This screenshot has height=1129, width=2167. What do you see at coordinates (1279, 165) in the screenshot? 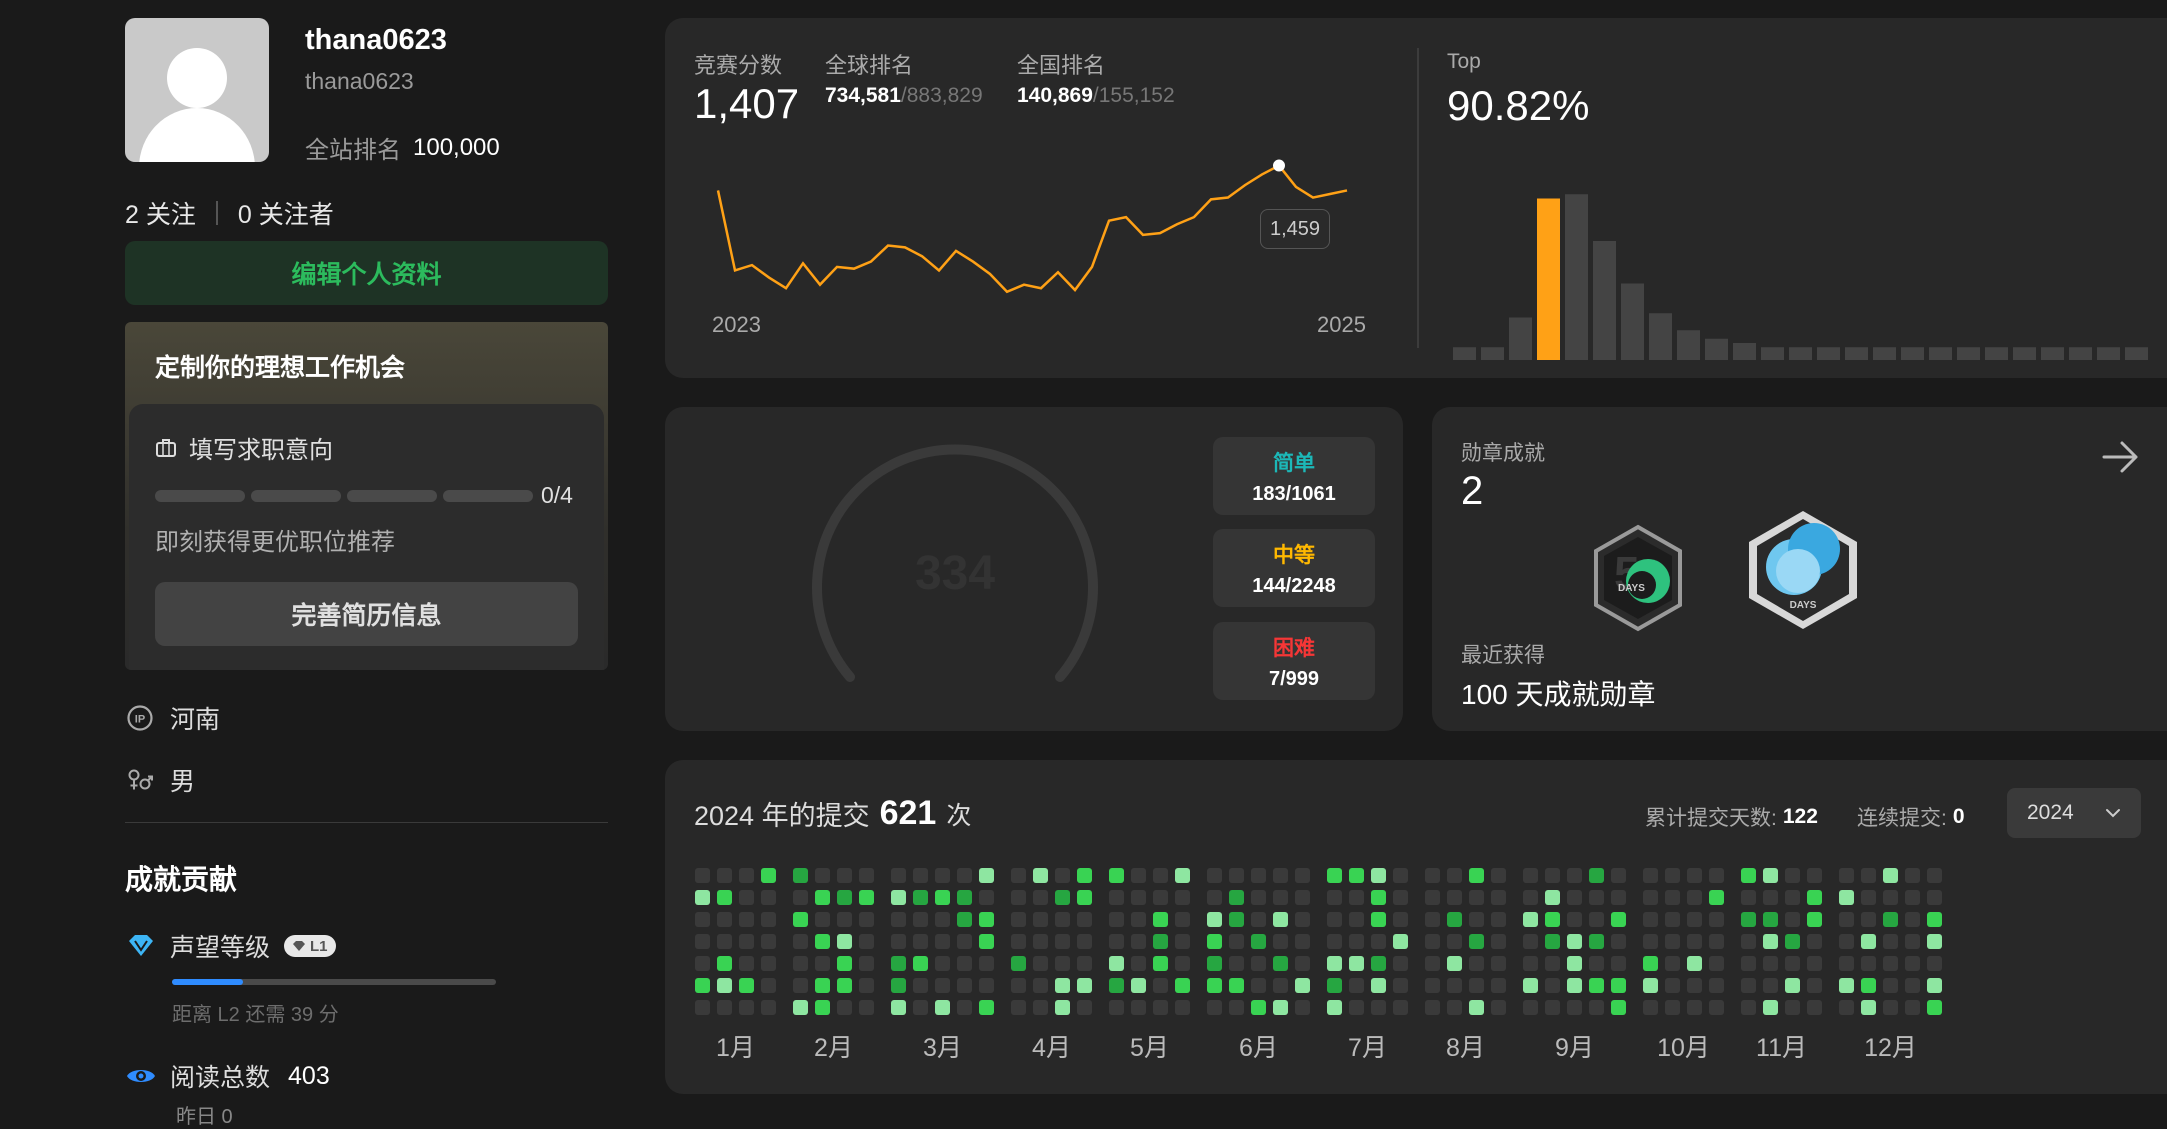
I see `rating-highlight-point` at bounding box center [1279, 165].